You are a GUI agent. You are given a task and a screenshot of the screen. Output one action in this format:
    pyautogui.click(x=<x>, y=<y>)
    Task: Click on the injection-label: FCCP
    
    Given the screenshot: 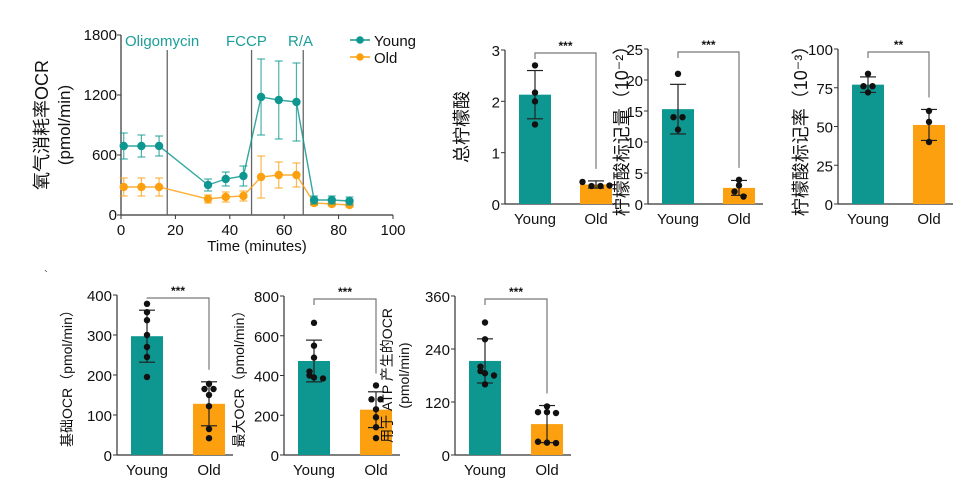 What is the action you would take?
    pyautogui.click(x=246, y=41)
    